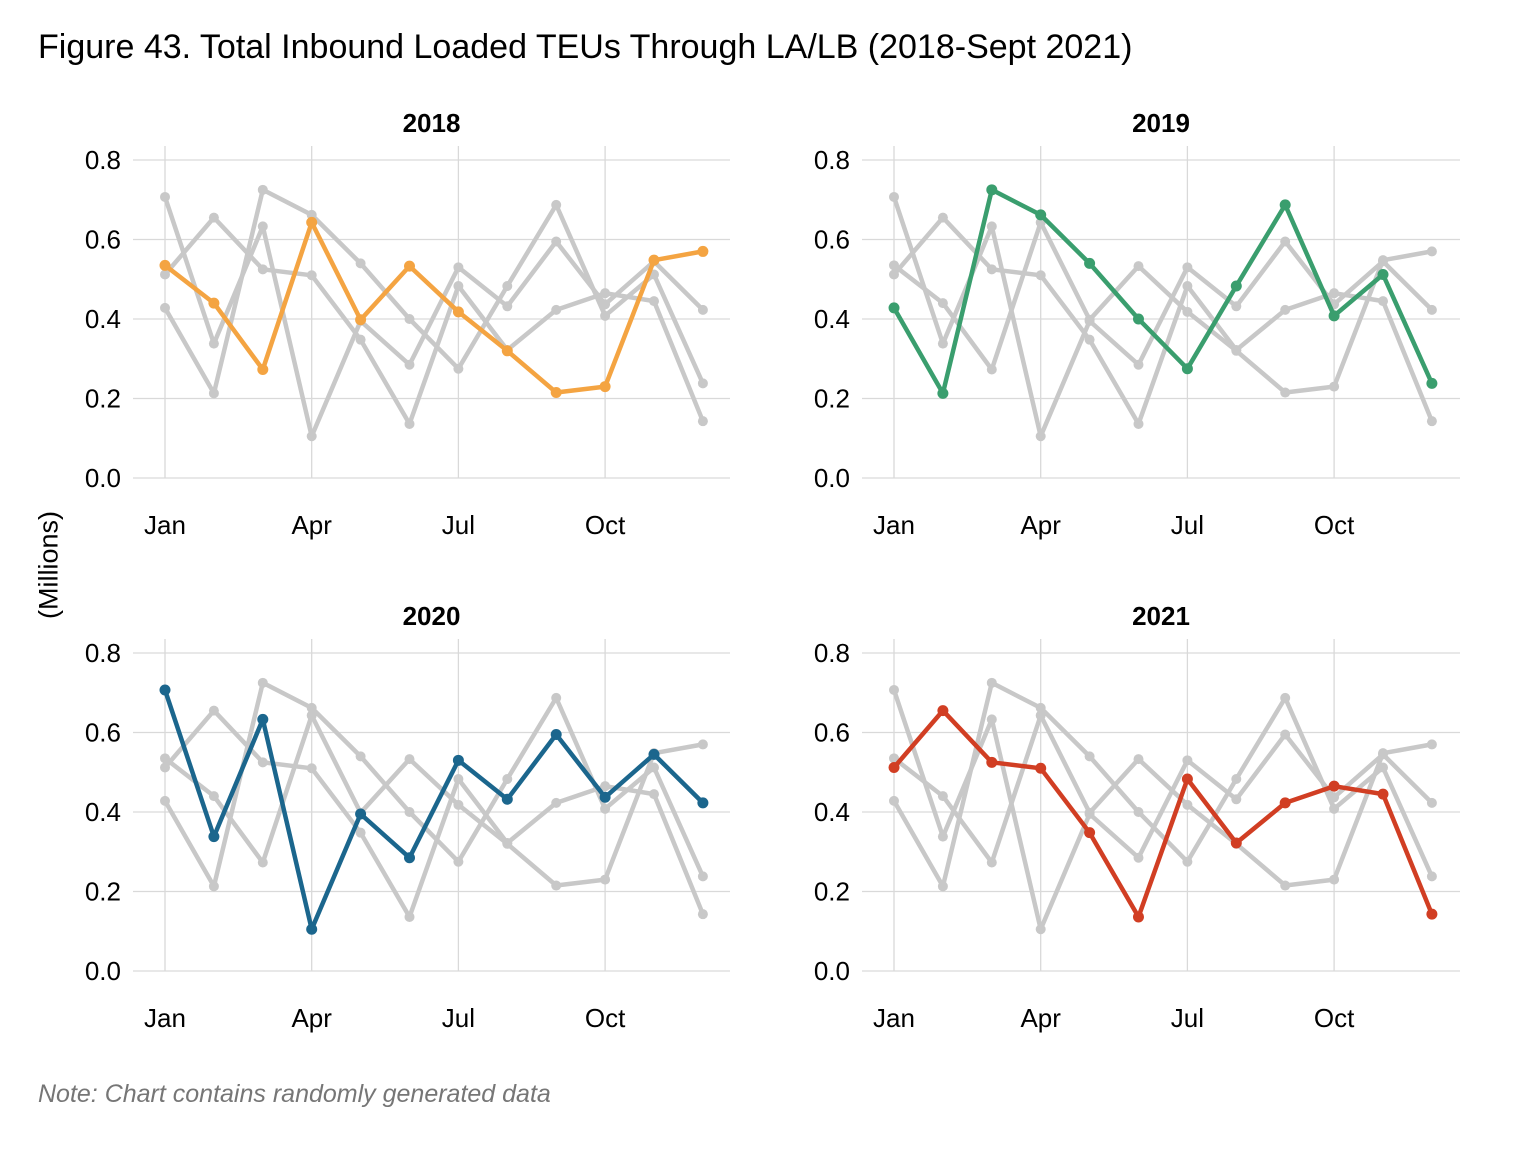 The width and height of the screenshot is (1536, 1152). I want to click on x-tick-label: Apr, so click(311, 525).